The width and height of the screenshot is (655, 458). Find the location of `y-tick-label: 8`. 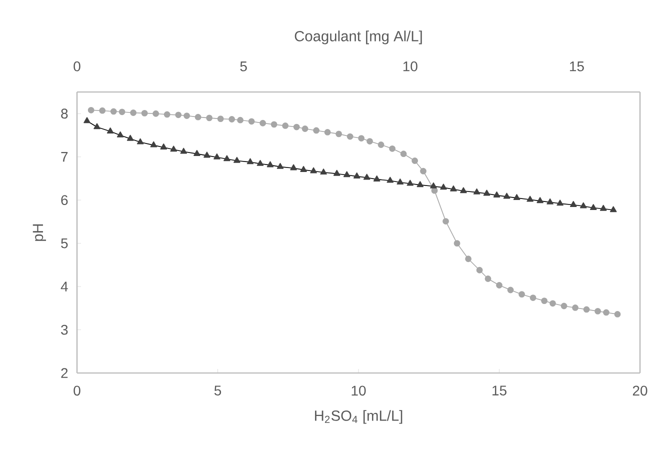

y-tick-label: 8 is located at coordinates (64, 113).